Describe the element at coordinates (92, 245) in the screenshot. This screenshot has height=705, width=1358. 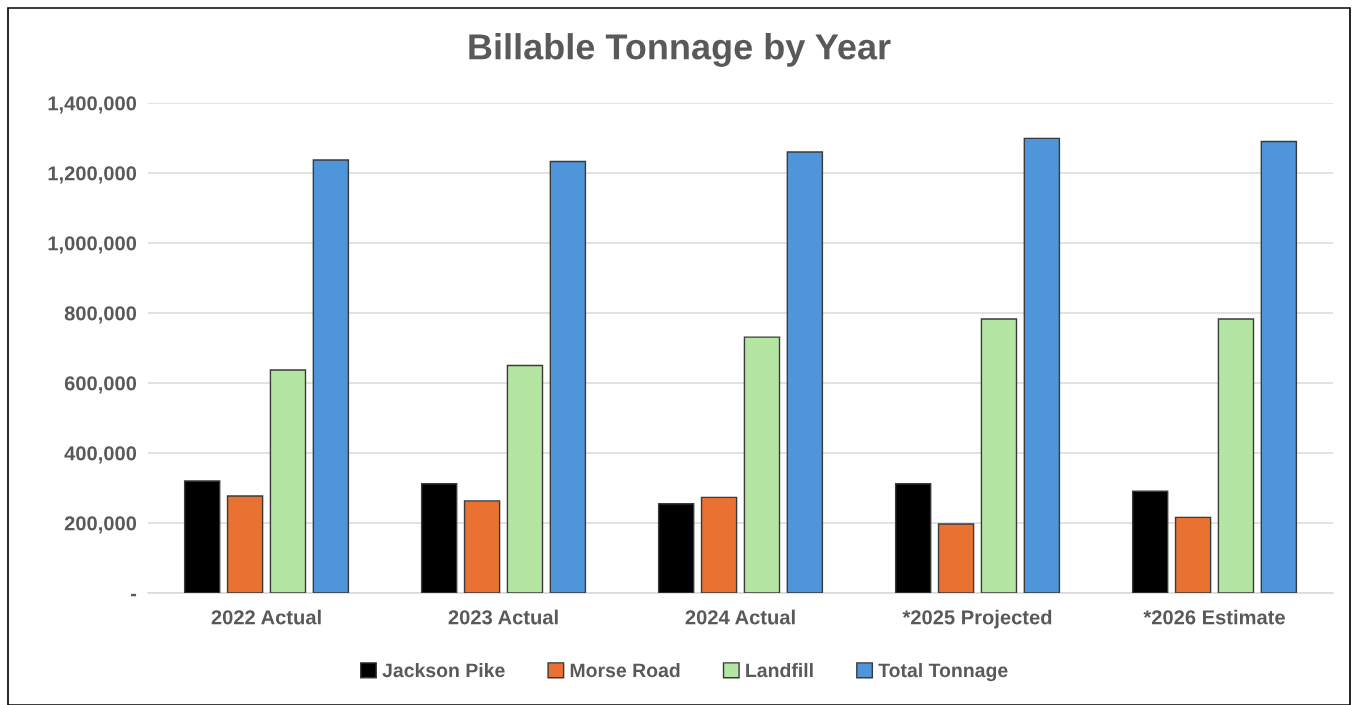
I see `y-tick-label: 1,000,000` at that location.